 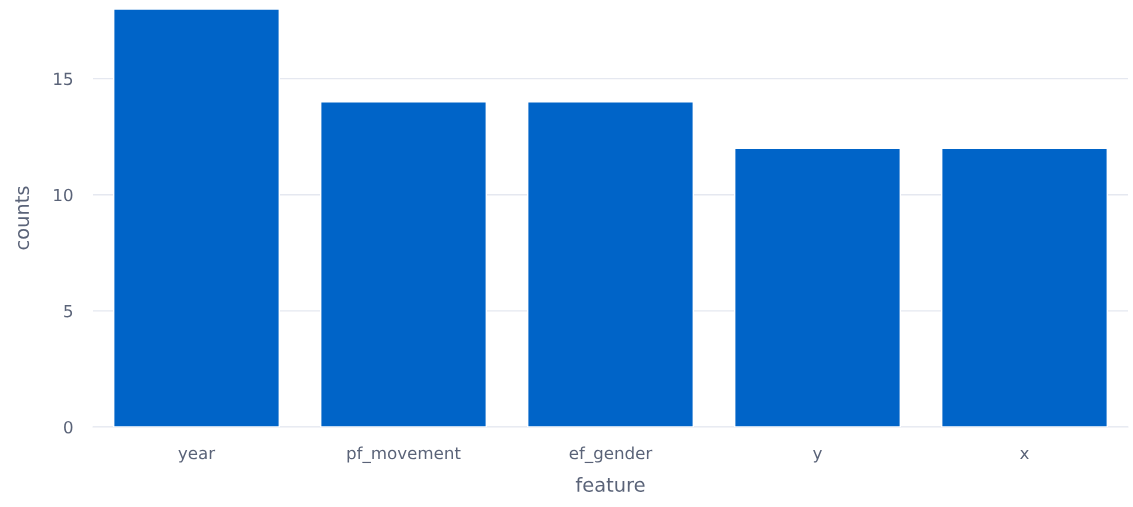 What do you see at coordinates (68, 427) in the screenshot?
I see `y-tick-label: 0` at bounding box center [68, 427].